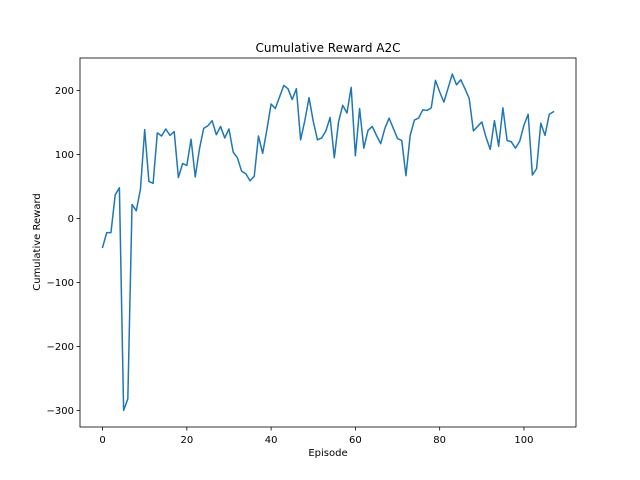 The height and width of the screenshot is (480, 640). I want to click on y-tick-label: −200, so click(60, 347).